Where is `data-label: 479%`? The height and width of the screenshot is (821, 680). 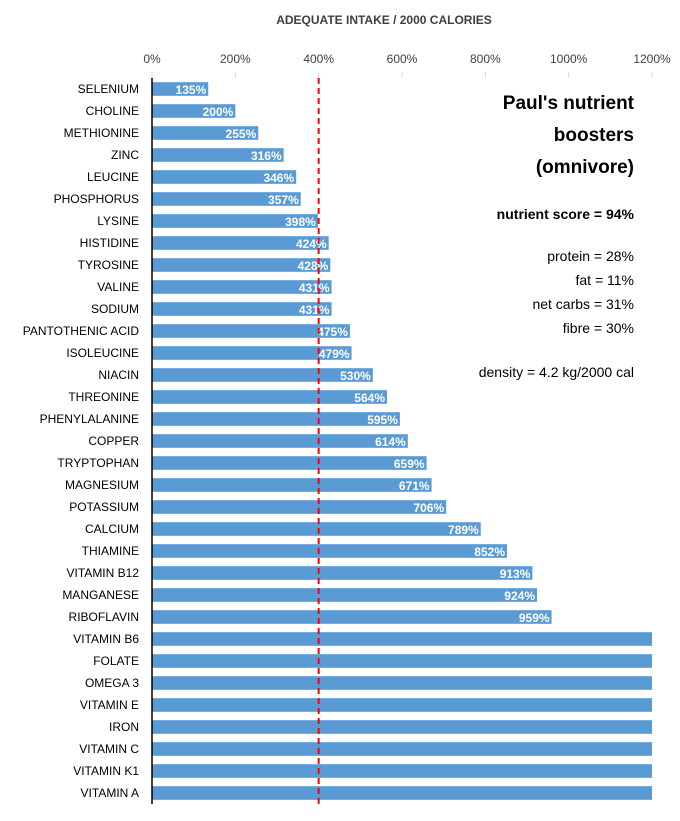 data-label: 479% is located at coordinates (334, 354).